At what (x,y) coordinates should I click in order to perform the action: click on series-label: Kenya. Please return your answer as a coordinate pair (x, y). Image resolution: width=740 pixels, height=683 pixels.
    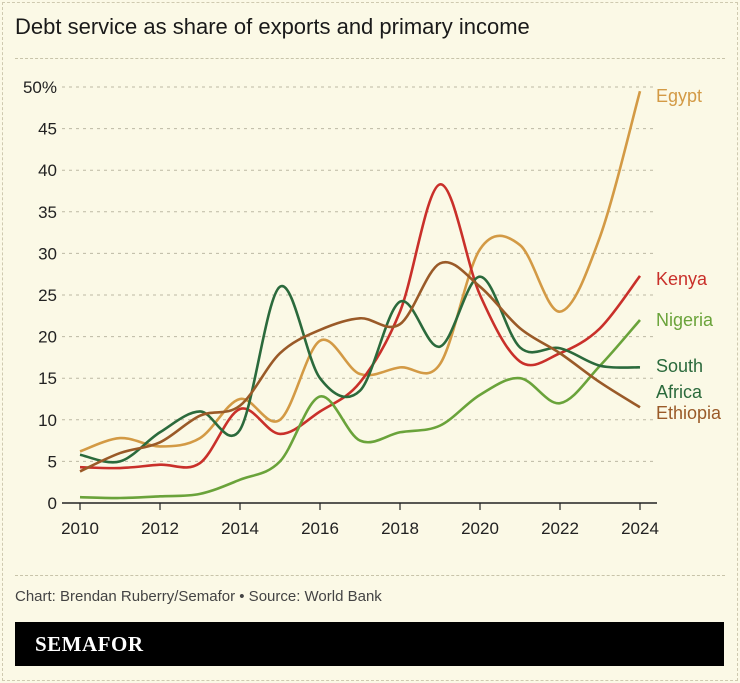
    Looking at the image, I should click on (682, 279).